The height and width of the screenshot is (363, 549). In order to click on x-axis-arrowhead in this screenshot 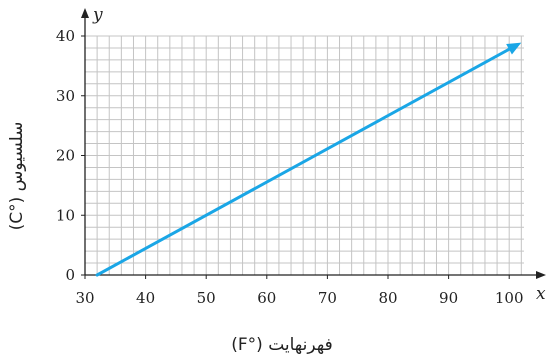, I will do `click(541, 275)`.